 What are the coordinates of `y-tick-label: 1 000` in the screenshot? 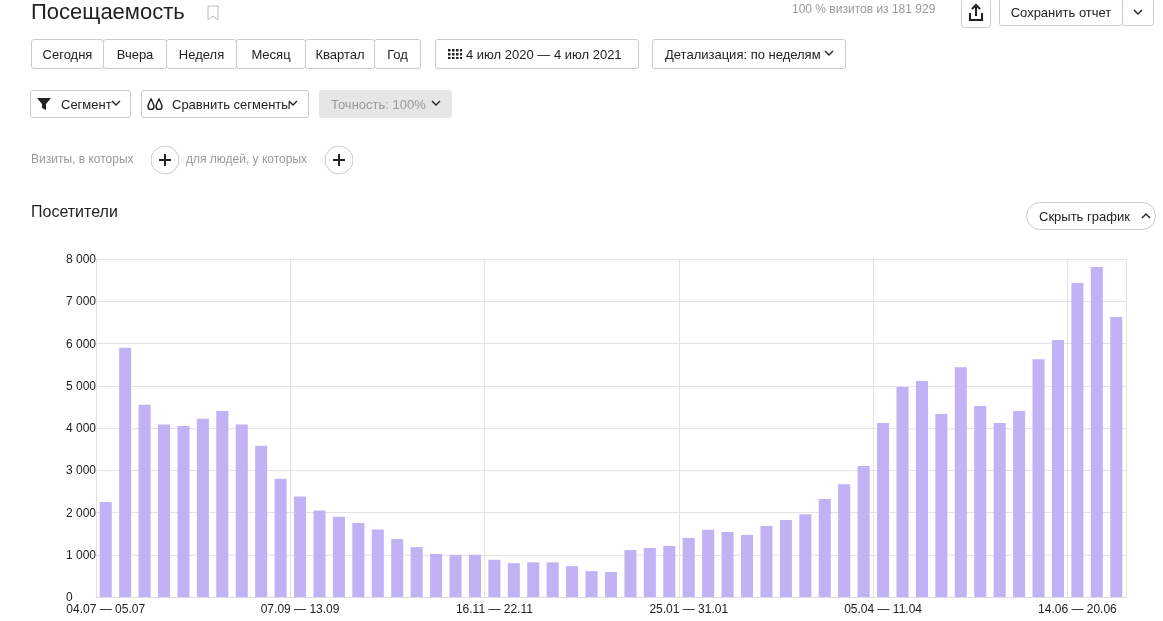 It's located at (81, 554).